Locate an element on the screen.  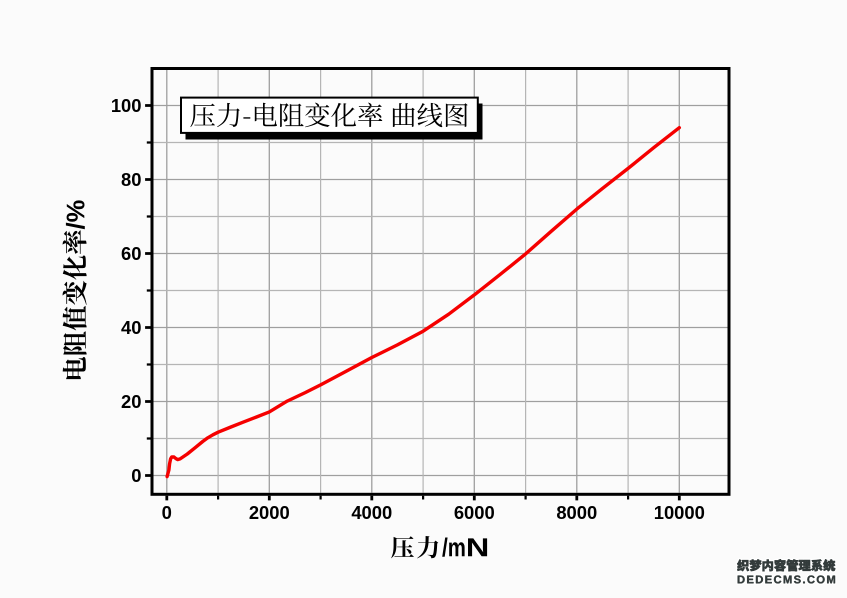
svg-text: 20 is located at coordinates (131, 401).